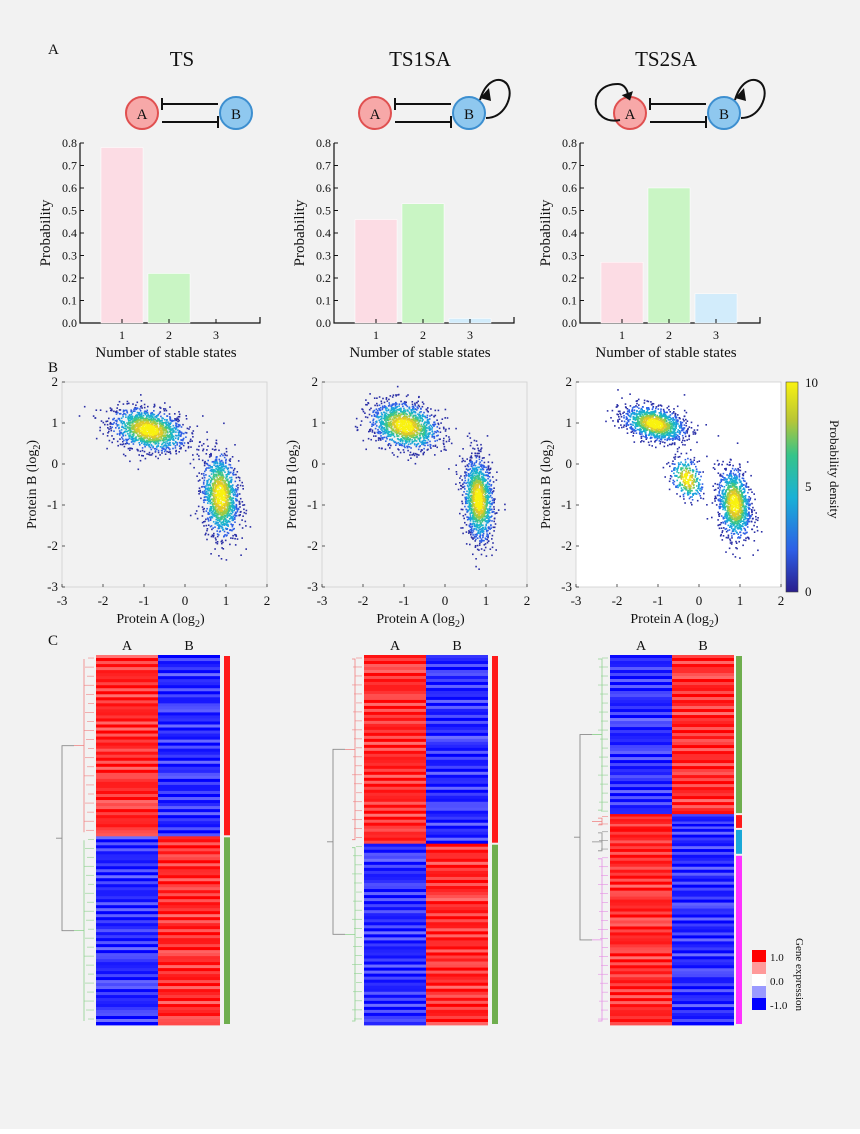 This screenshot has width=860, height=1134. Describe the element at coordinates (323, 211) in the screenshot. I see `y-tick-label: 0.5` at that location.